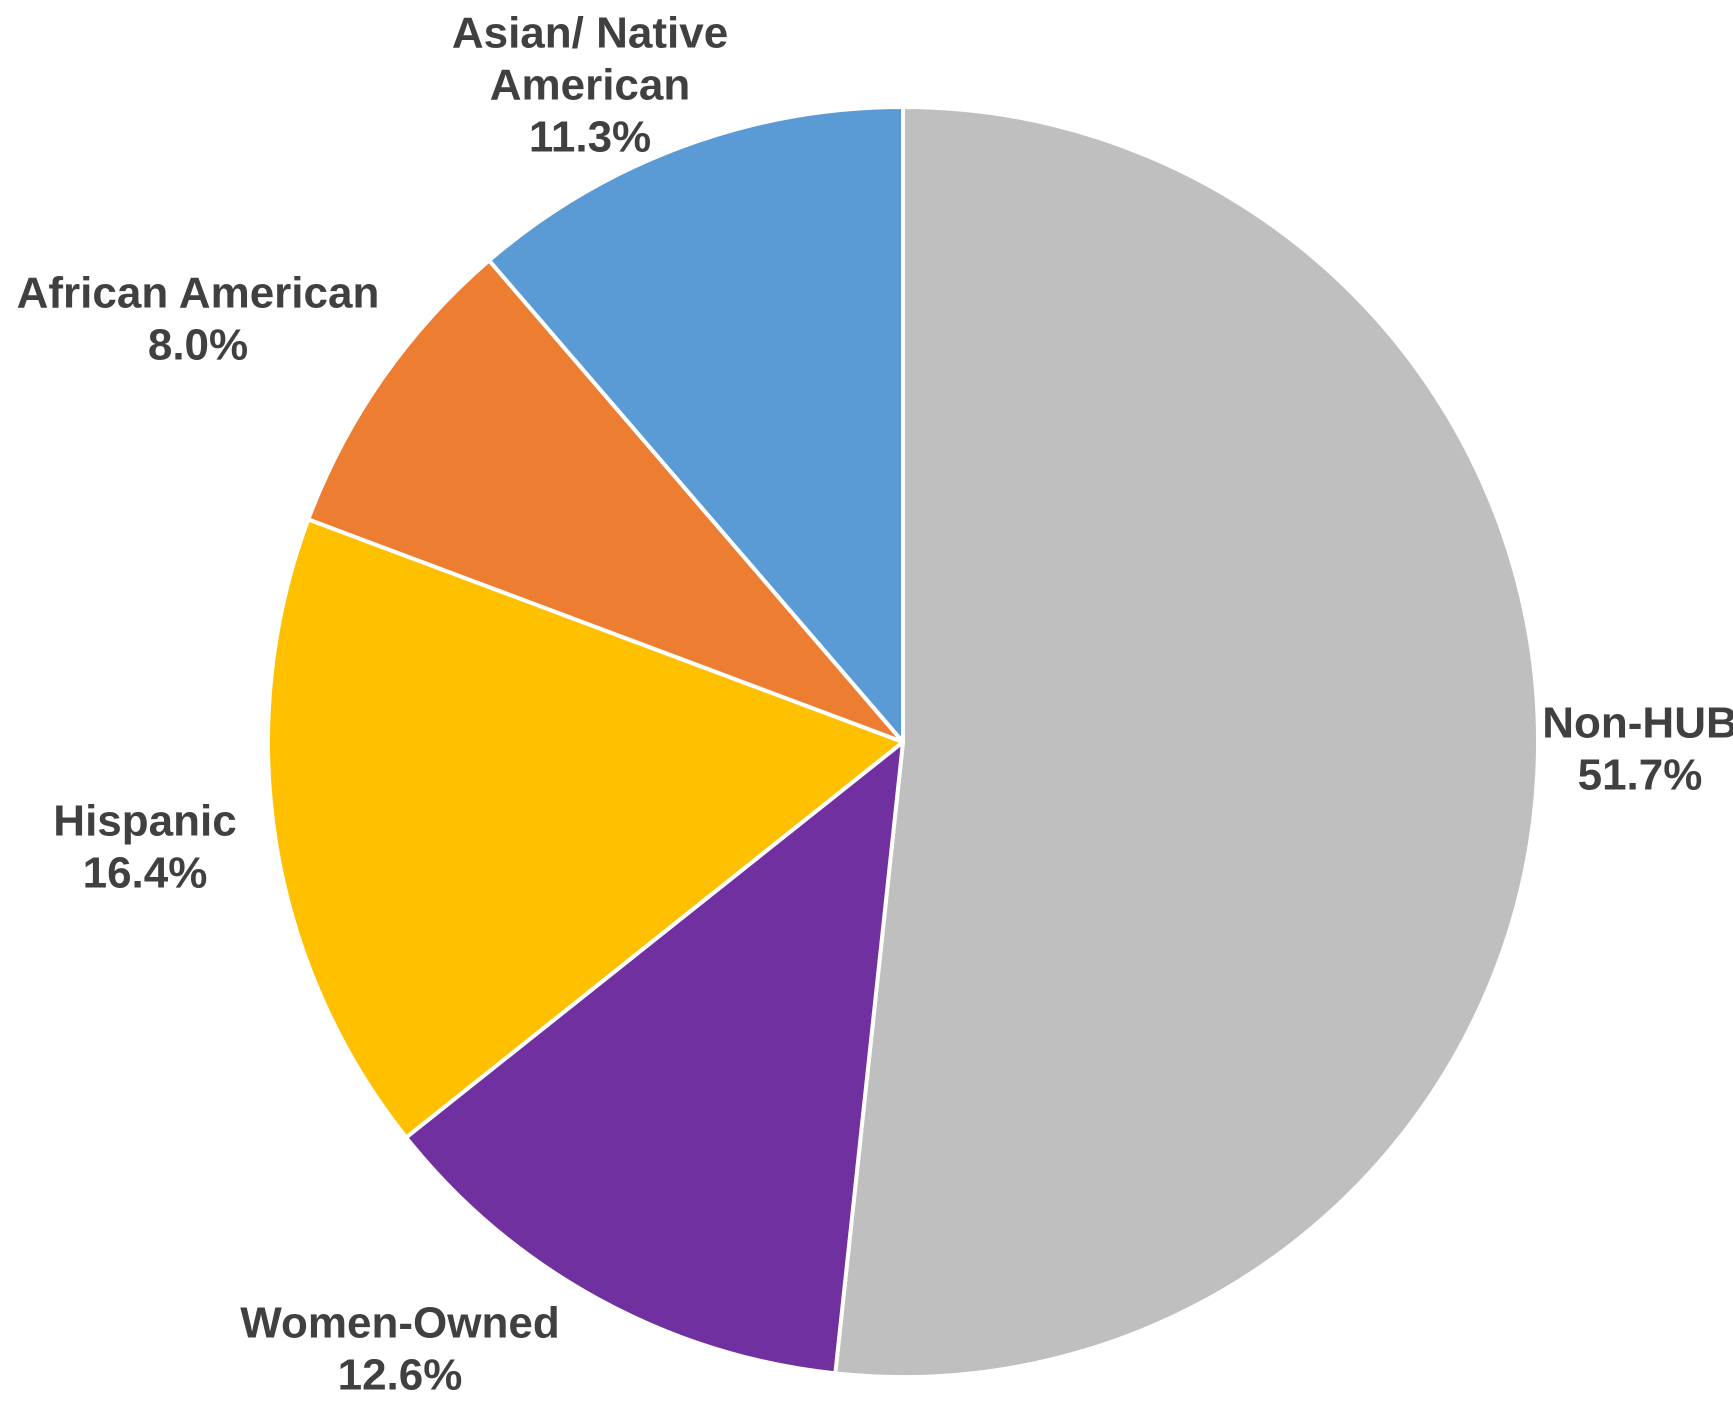  I want to click on slice-category-label: Non-HUB, so click(1637, 723).